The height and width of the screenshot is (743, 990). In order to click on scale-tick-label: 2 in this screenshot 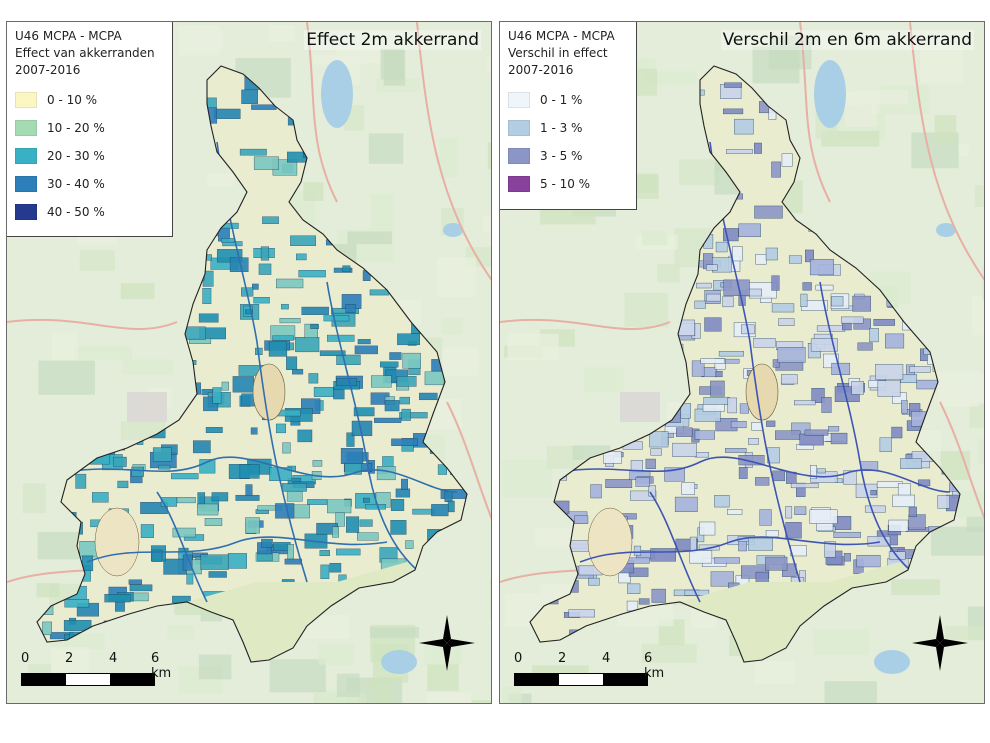, I will do `click(69, 658)`.